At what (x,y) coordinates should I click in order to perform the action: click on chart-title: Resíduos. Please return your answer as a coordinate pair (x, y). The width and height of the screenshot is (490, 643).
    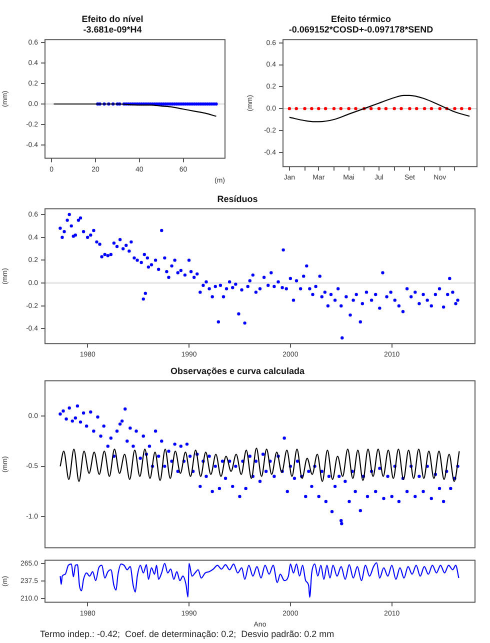
    Looking at the image, I should click on (237, 199).